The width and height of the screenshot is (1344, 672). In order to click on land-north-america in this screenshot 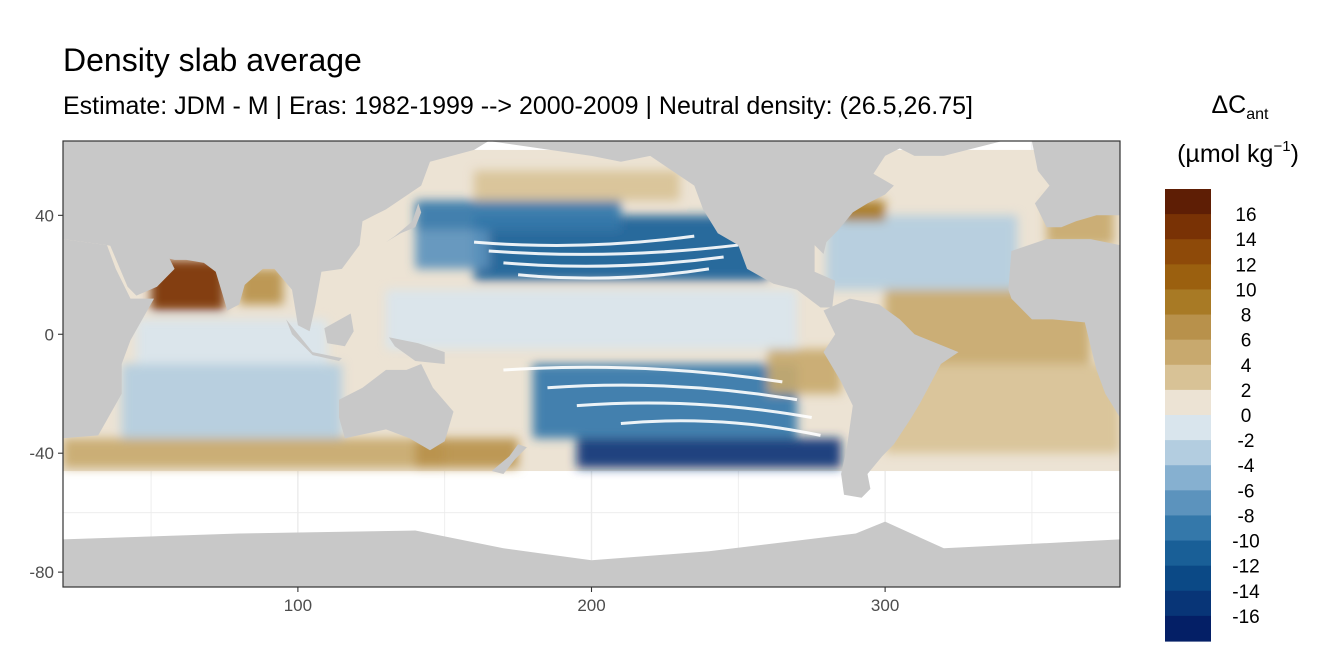, I will do `click(701, 224)`.